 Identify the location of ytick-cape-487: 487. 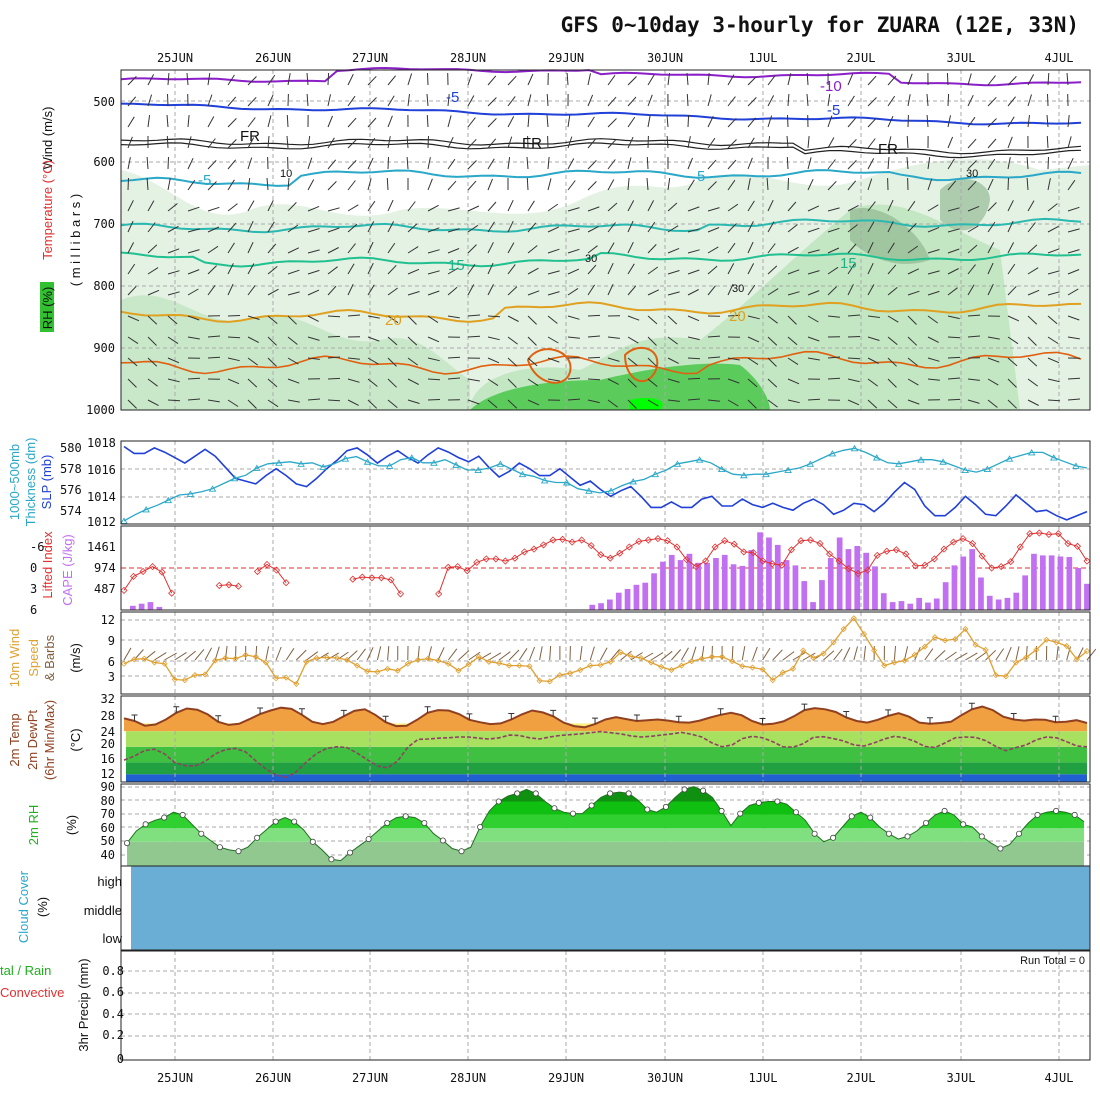
(105, 589).